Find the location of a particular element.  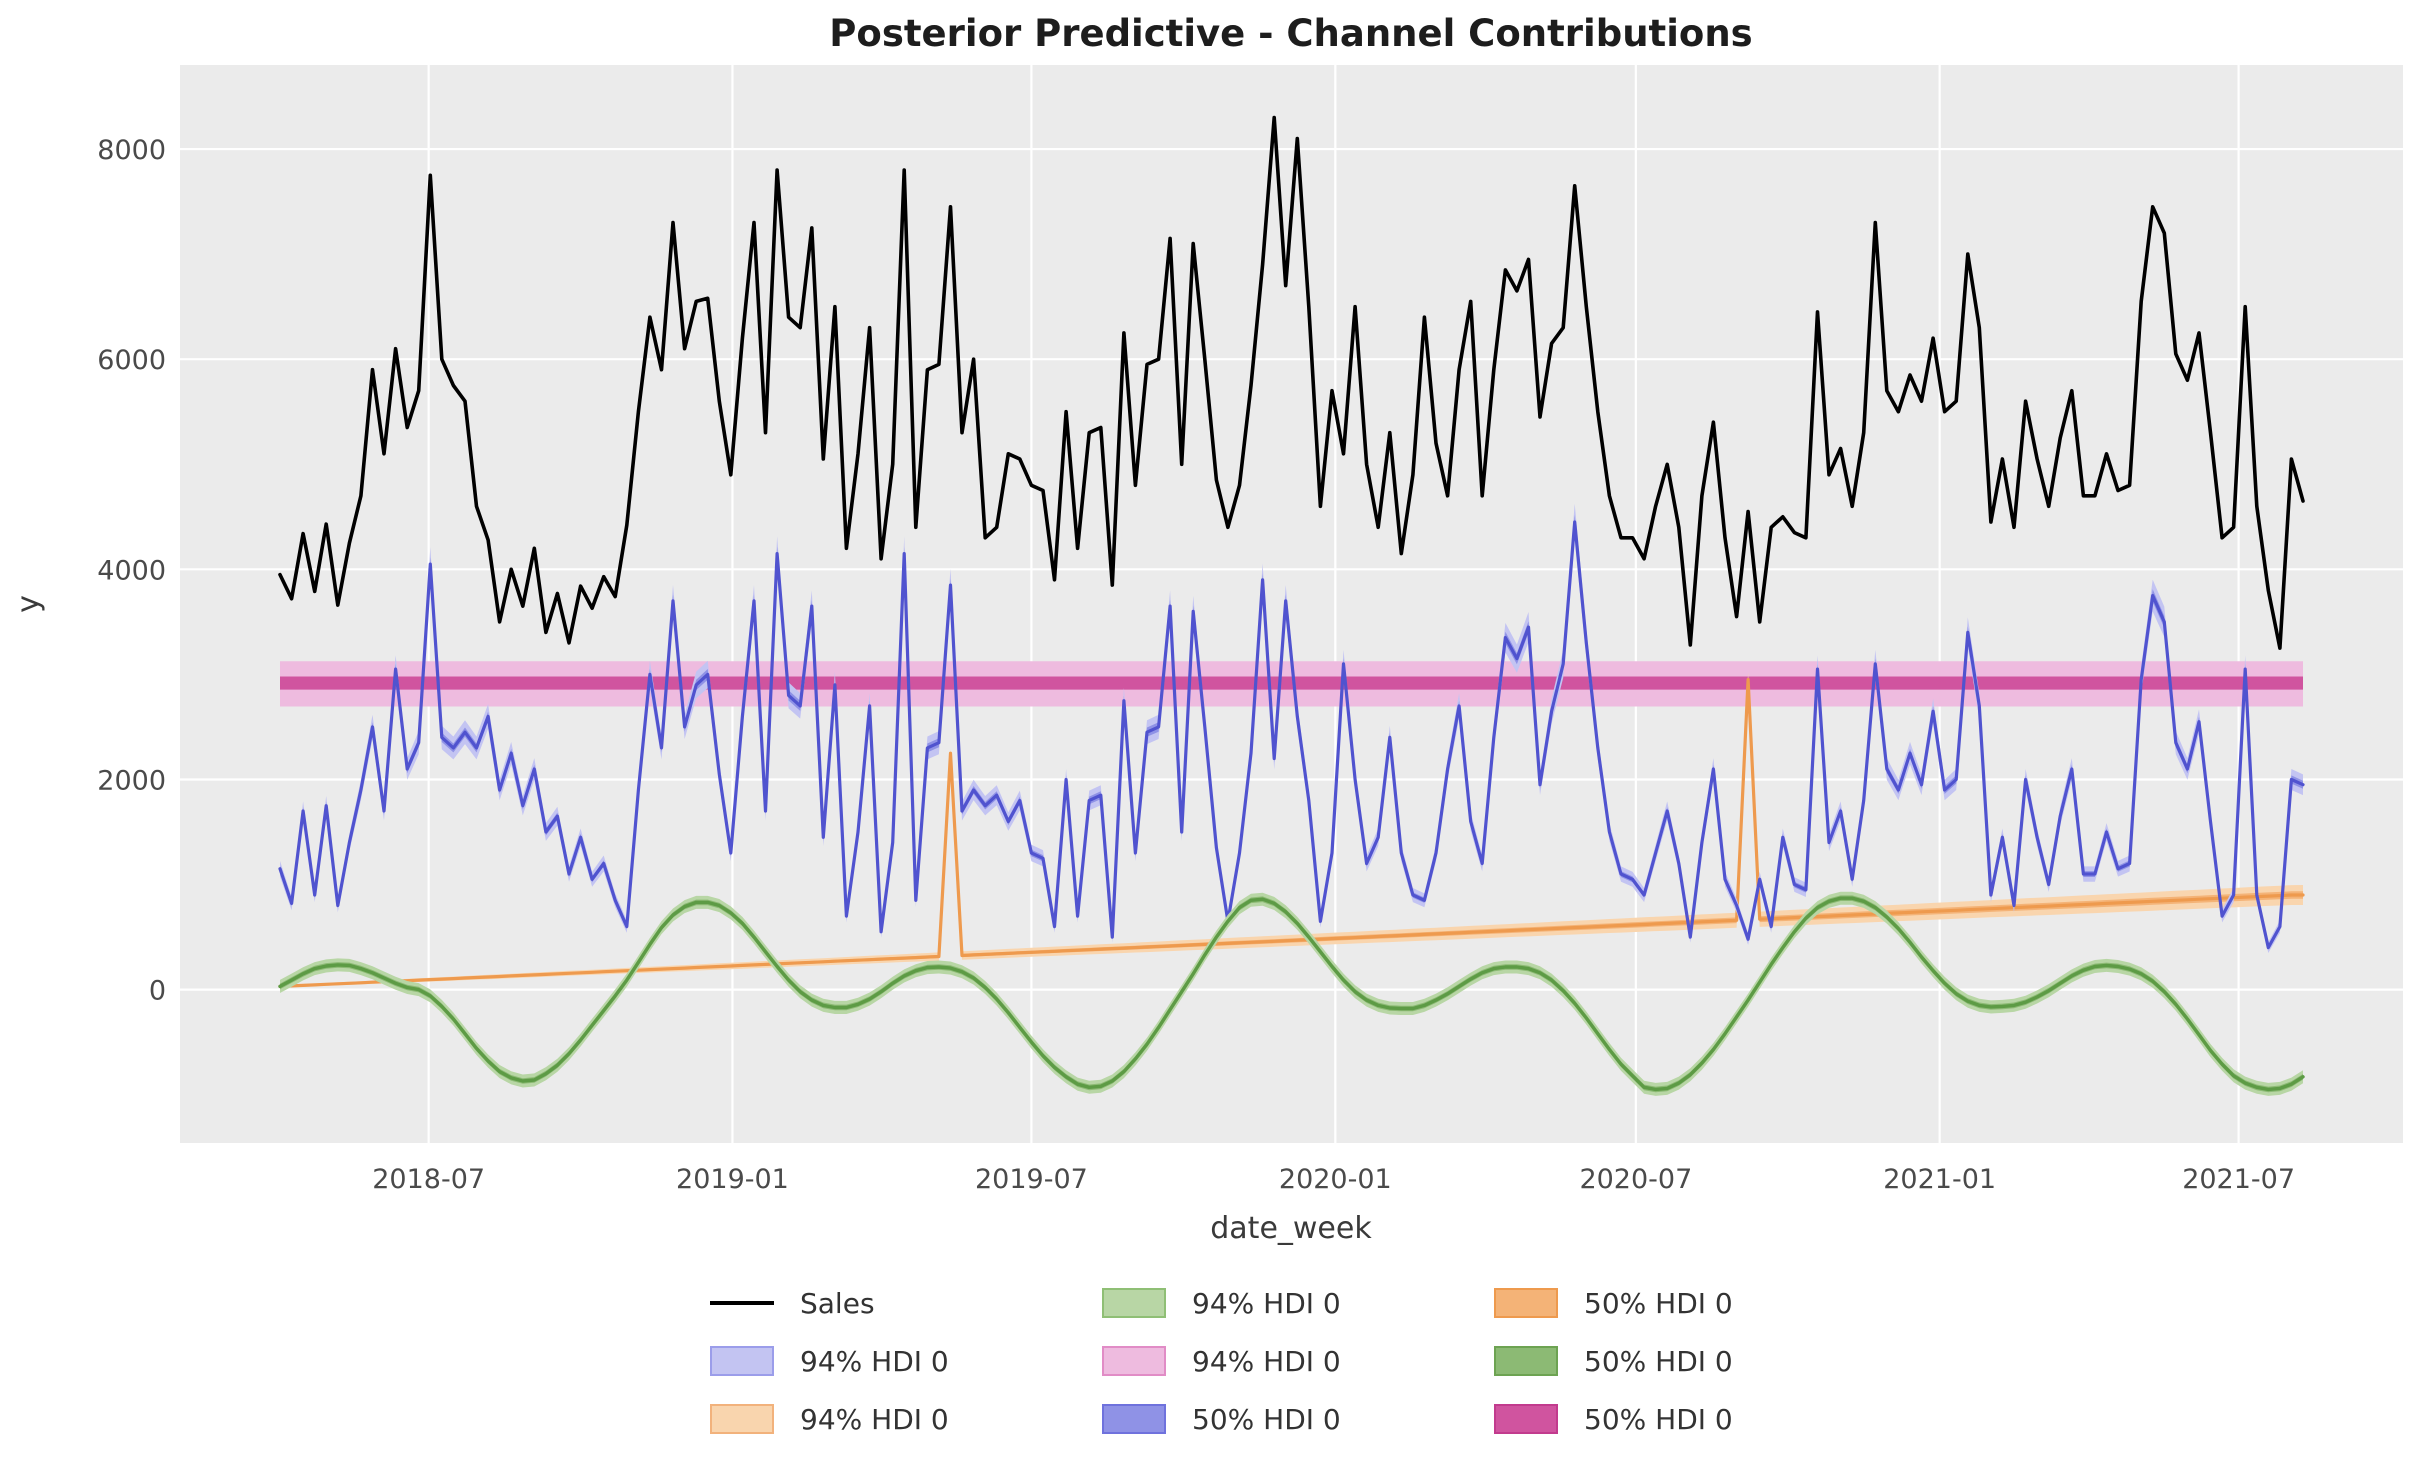

y-tick: 8000 is located at coordinates (131, 150).